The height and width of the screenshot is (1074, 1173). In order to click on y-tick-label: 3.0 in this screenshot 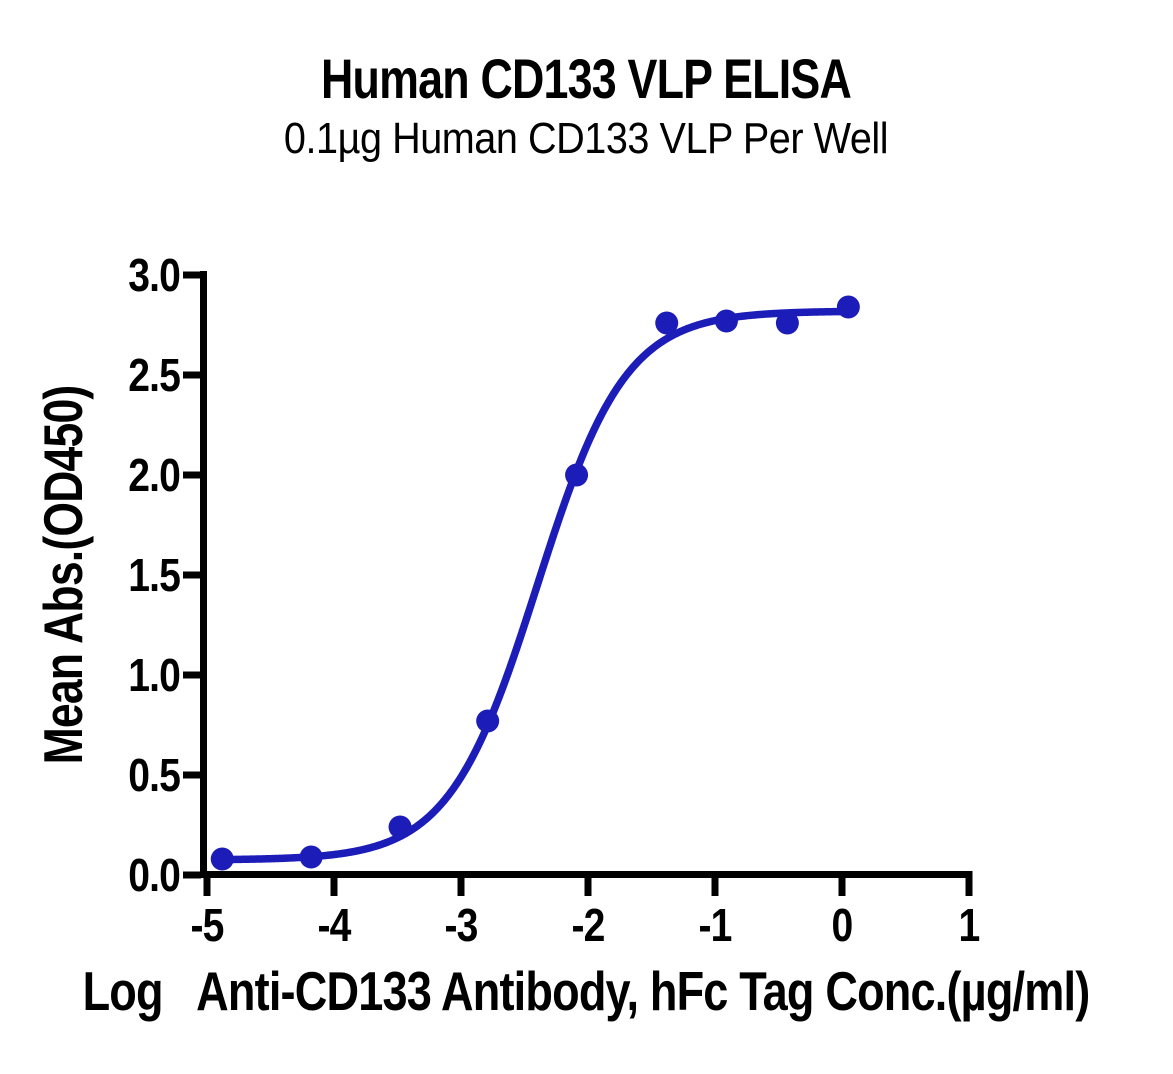, I will do `click(154, 276)`.